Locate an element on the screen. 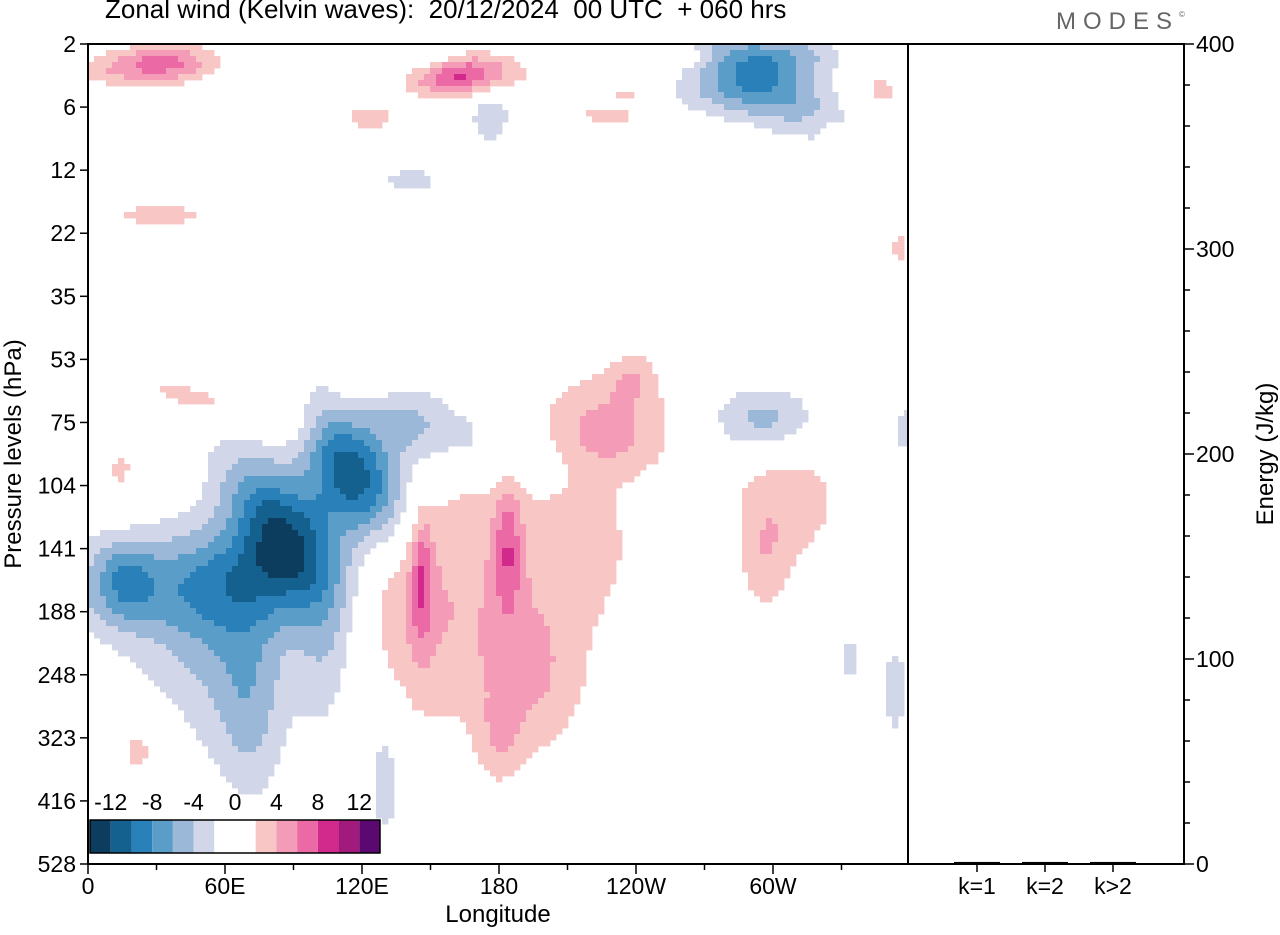 This screenshot has height=935, width=1280. colorbar-label: 12 is located at coordinates (359, 802).